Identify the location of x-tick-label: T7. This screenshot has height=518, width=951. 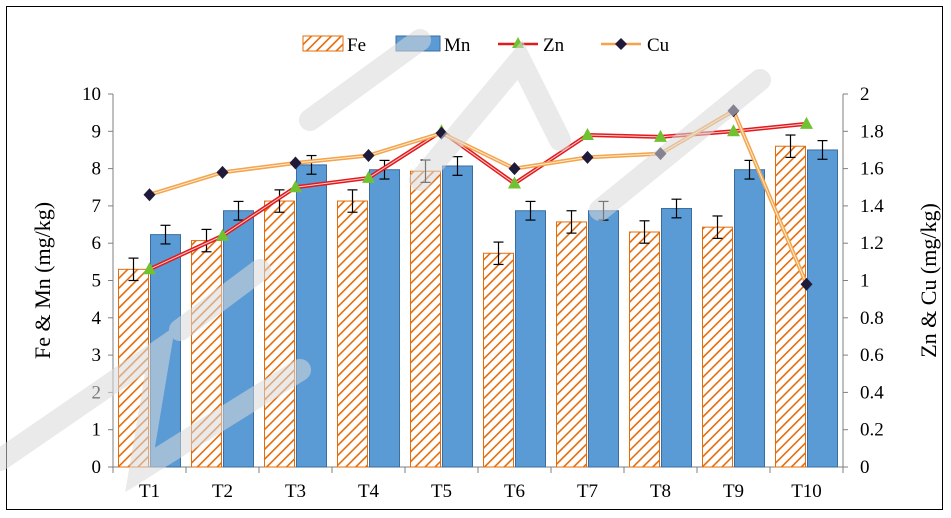
(587, 491).